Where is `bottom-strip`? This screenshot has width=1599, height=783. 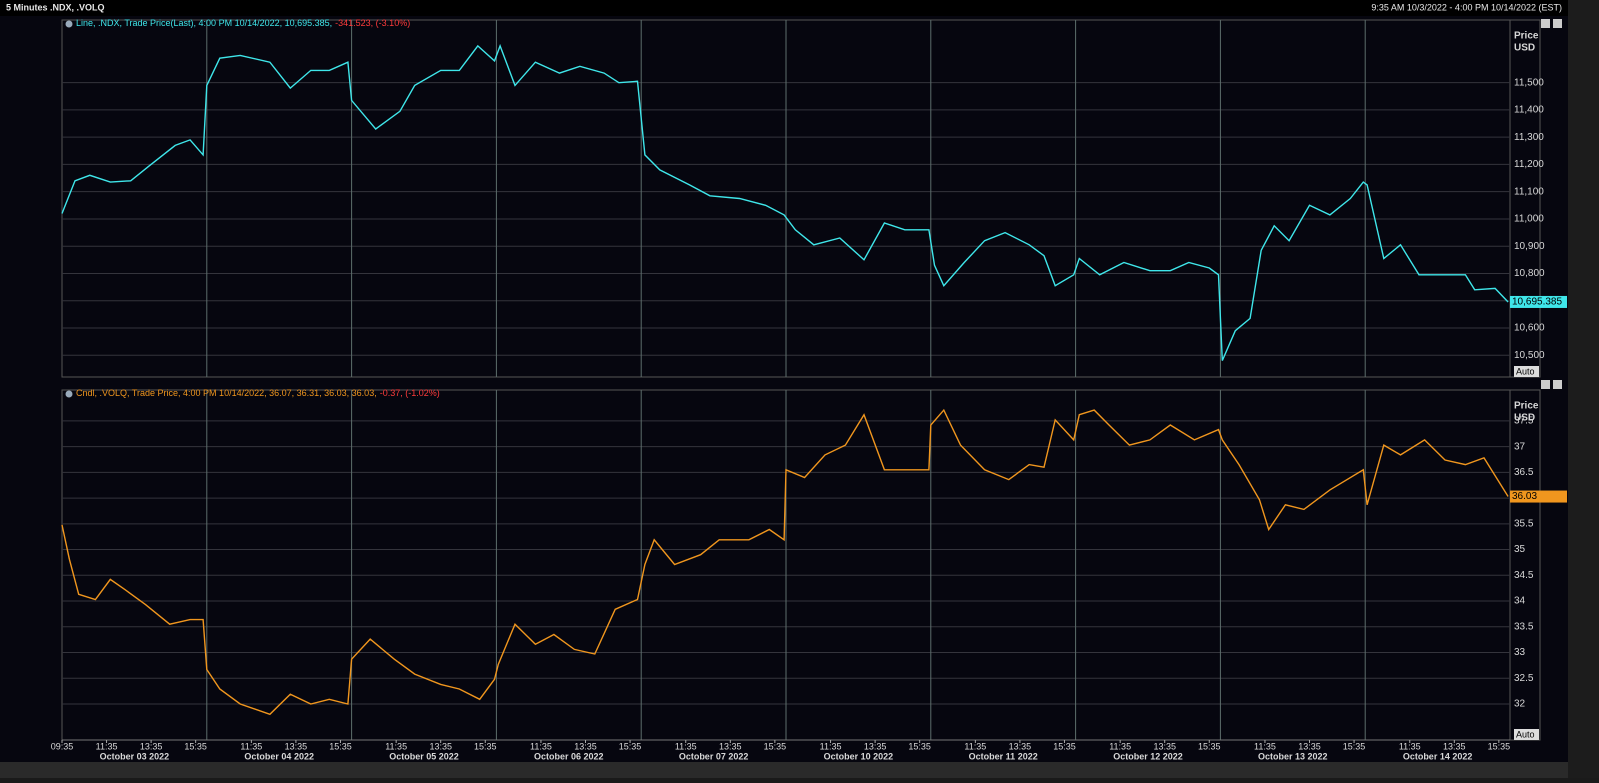 bottom-strip is located at coordinates (784, 770).